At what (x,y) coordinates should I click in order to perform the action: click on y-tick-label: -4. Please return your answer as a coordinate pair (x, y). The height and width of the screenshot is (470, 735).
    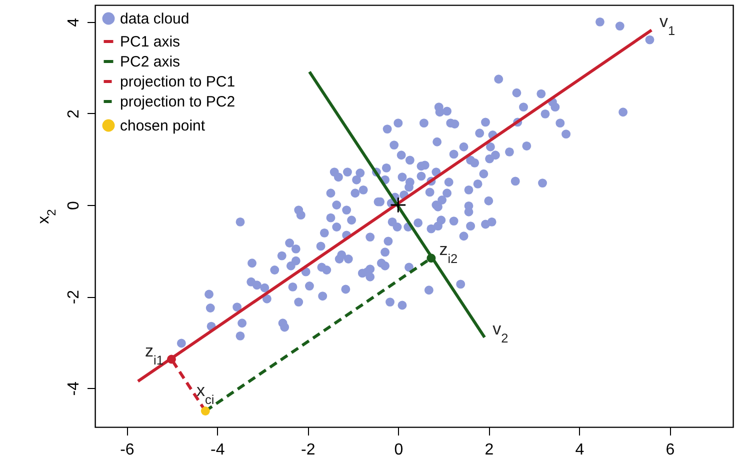
    Looking at the image, I should click on (74, 388).